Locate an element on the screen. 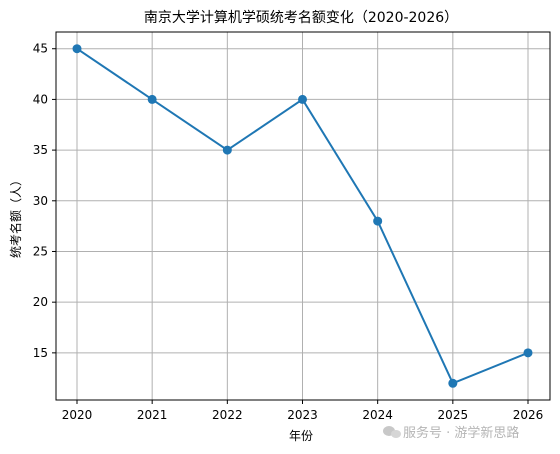  y-axis: 15 20 25 30 35 40 45 is located at coordinates (44, 201).